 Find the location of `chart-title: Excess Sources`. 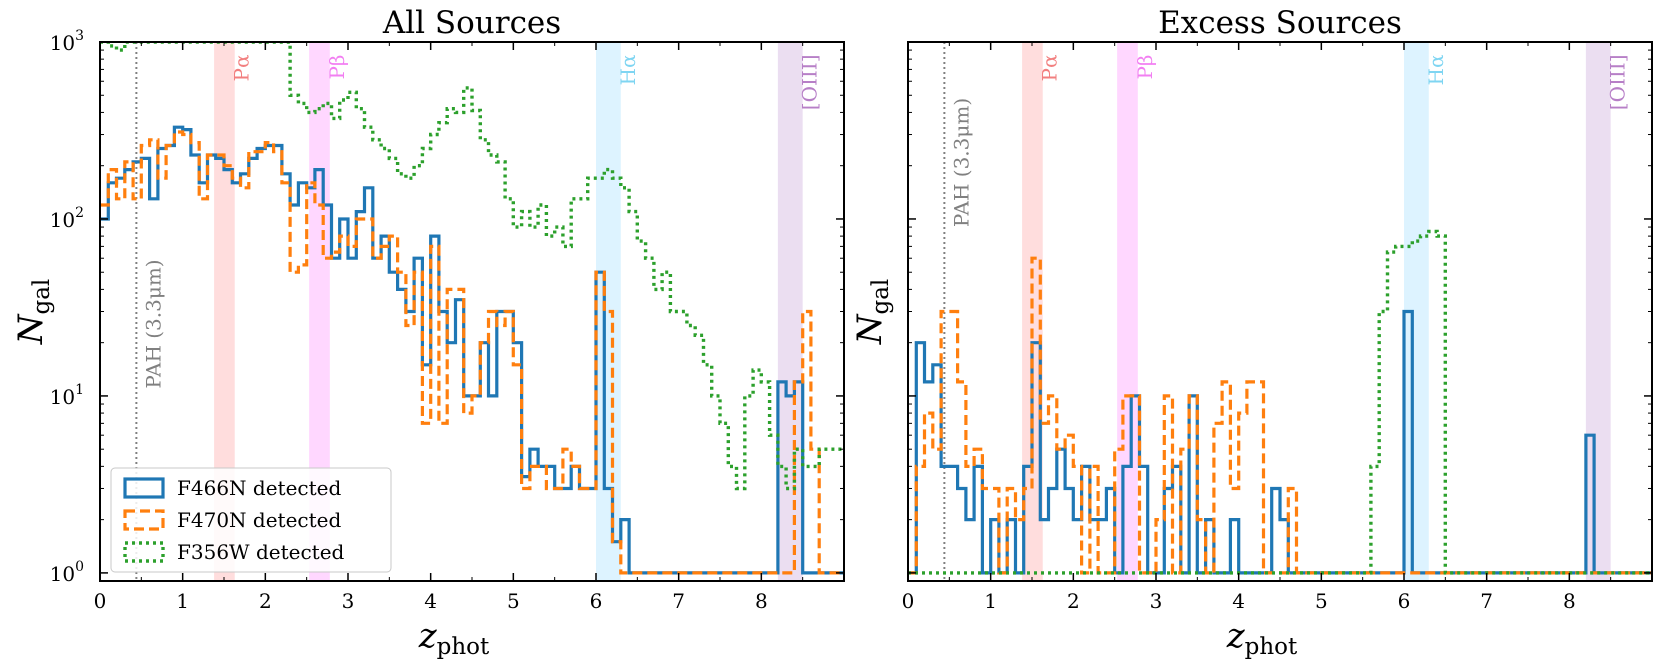

chart-title: Excess Sources is located at coordinates (1280, 23).